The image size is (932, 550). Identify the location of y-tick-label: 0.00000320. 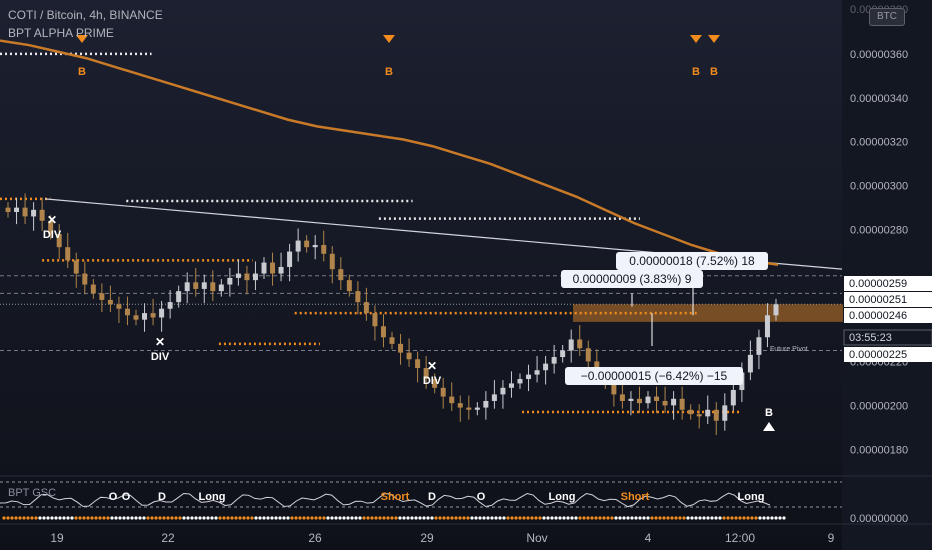
(879, 143).